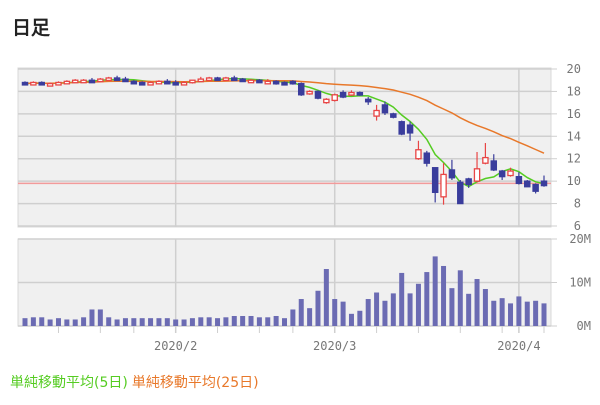  I want to click on price-tick-label: 18, so click(574, 91).